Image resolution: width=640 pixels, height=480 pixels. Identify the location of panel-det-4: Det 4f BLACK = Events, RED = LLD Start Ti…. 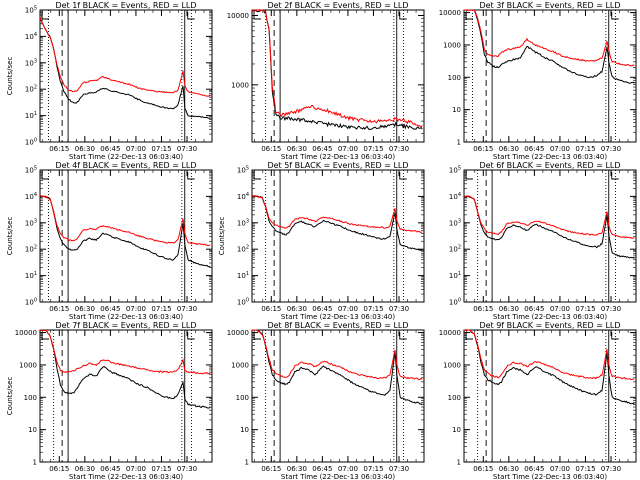
(109, 241).